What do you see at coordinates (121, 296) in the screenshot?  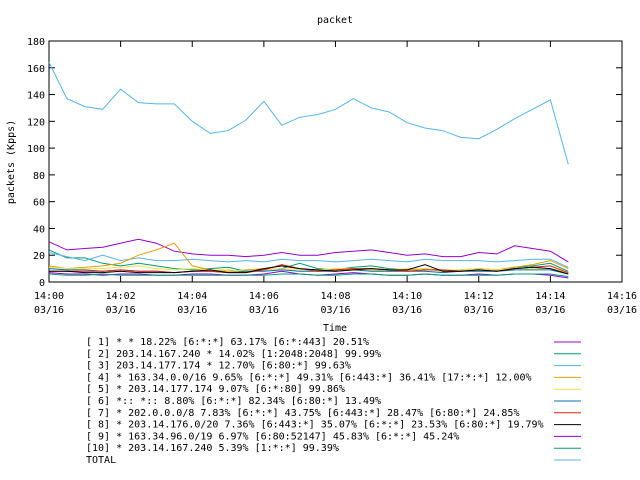 I see `x-tick-time-label: 14:02` at bounding box center [121, 296].